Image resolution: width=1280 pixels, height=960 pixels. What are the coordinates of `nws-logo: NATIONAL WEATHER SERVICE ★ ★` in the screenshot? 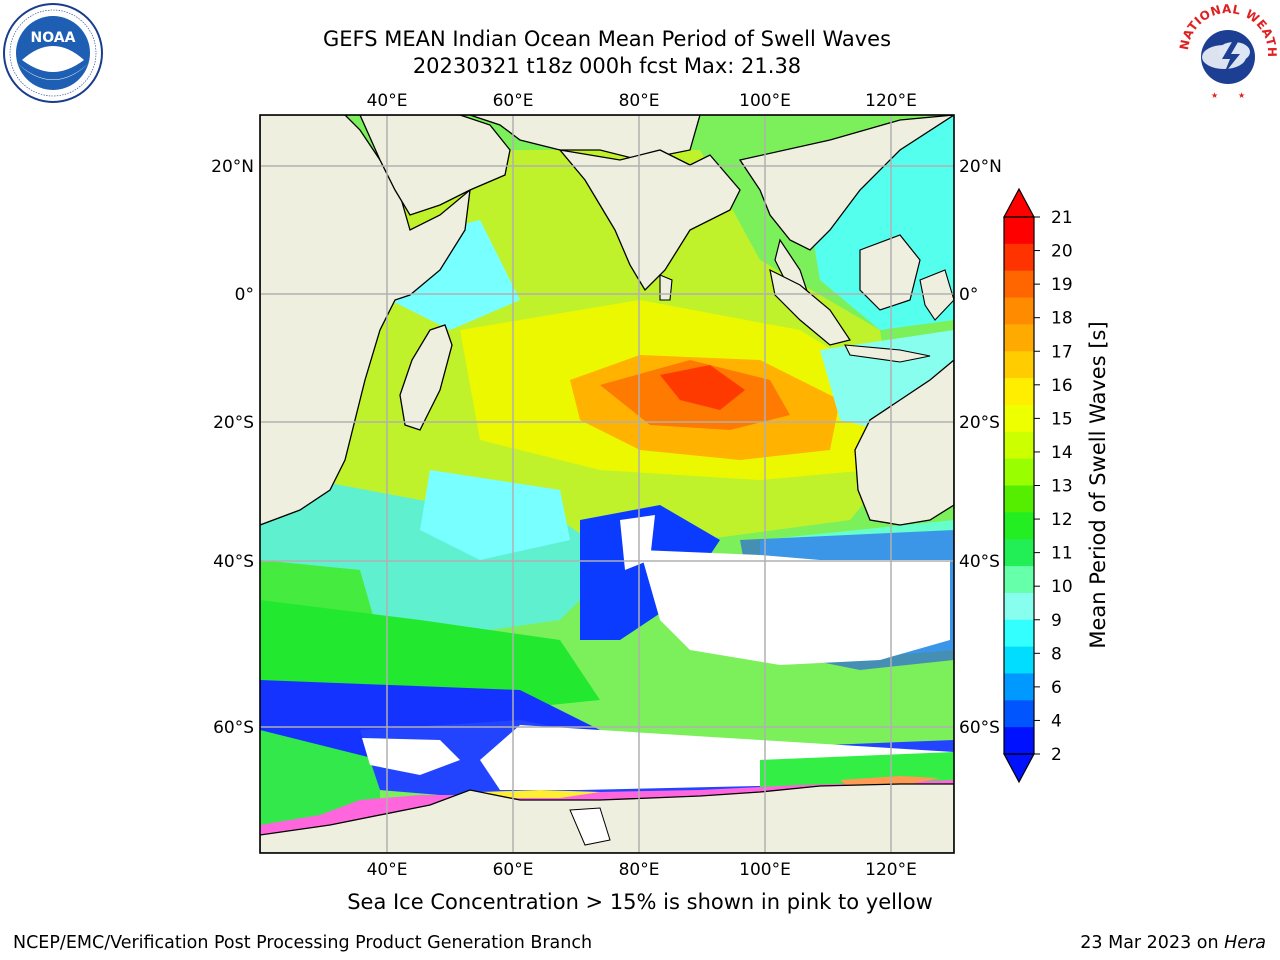 It's located at (1227, 51).